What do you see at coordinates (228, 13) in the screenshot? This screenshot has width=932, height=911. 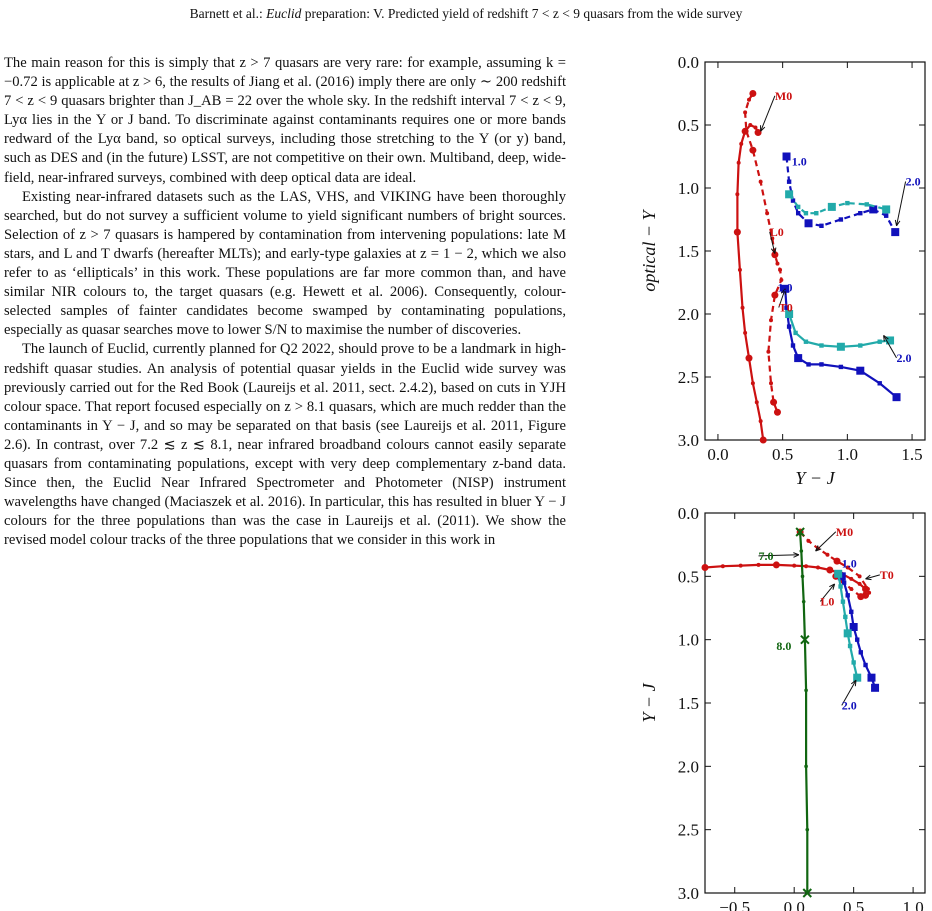 I see `header-prefix: Barnett et al.:` at bounding box center [228, 13].